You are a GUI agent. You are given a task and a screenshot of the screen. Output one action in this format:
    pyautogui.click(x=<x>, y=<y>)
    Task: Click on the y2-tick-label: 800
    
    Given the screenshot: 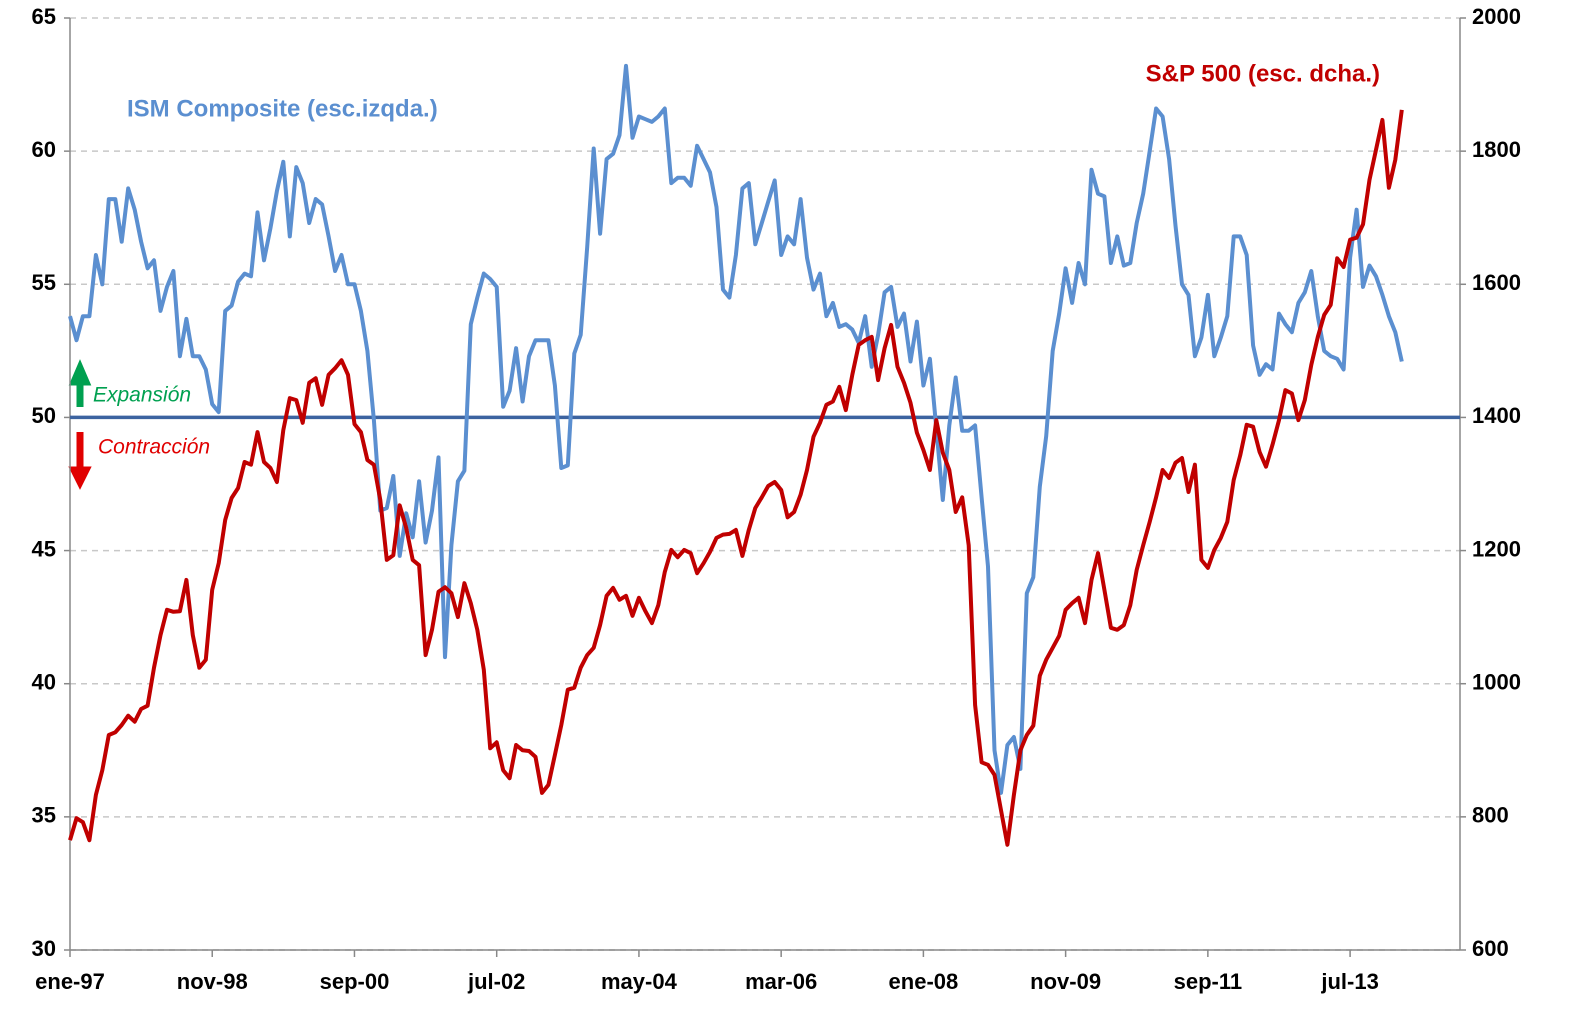 What is the action you would take?
    pyautogui.click(x=1490, y=815)
    